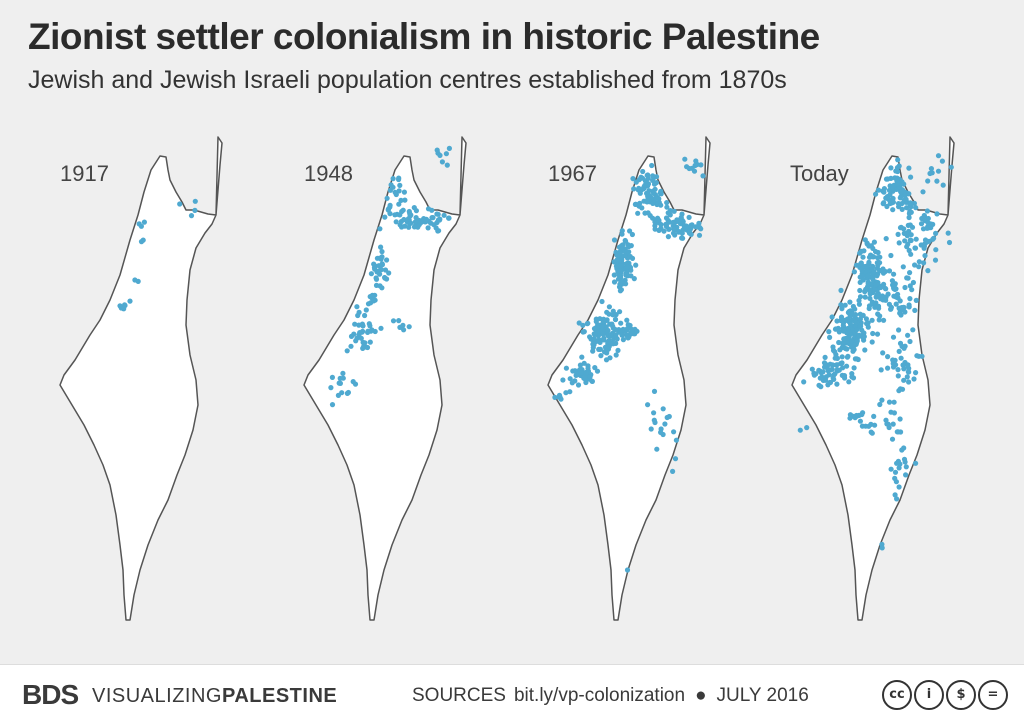 Image resolution: width=1024 pixels, height=723 pixels. What do you see at coordinates (945, 695) in the screenshot?
I see `license-badge: cc i $ =` at bounding box center [945, 695].